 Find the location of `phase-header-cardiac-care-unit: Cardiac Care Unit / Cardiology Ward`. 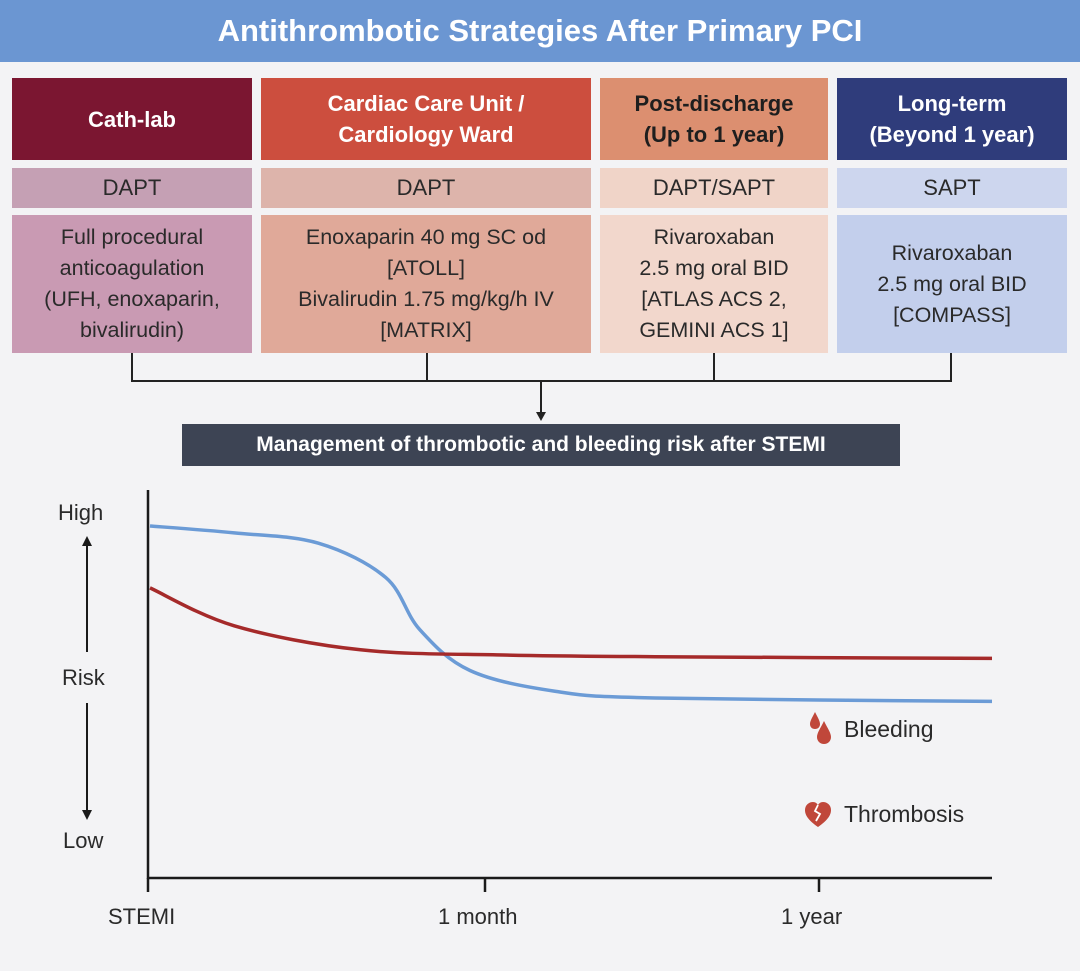

phase-header-cardiac-care-unit: Cardiac Care Unit / Cardiology Ward is located at coordinates (426, 119).